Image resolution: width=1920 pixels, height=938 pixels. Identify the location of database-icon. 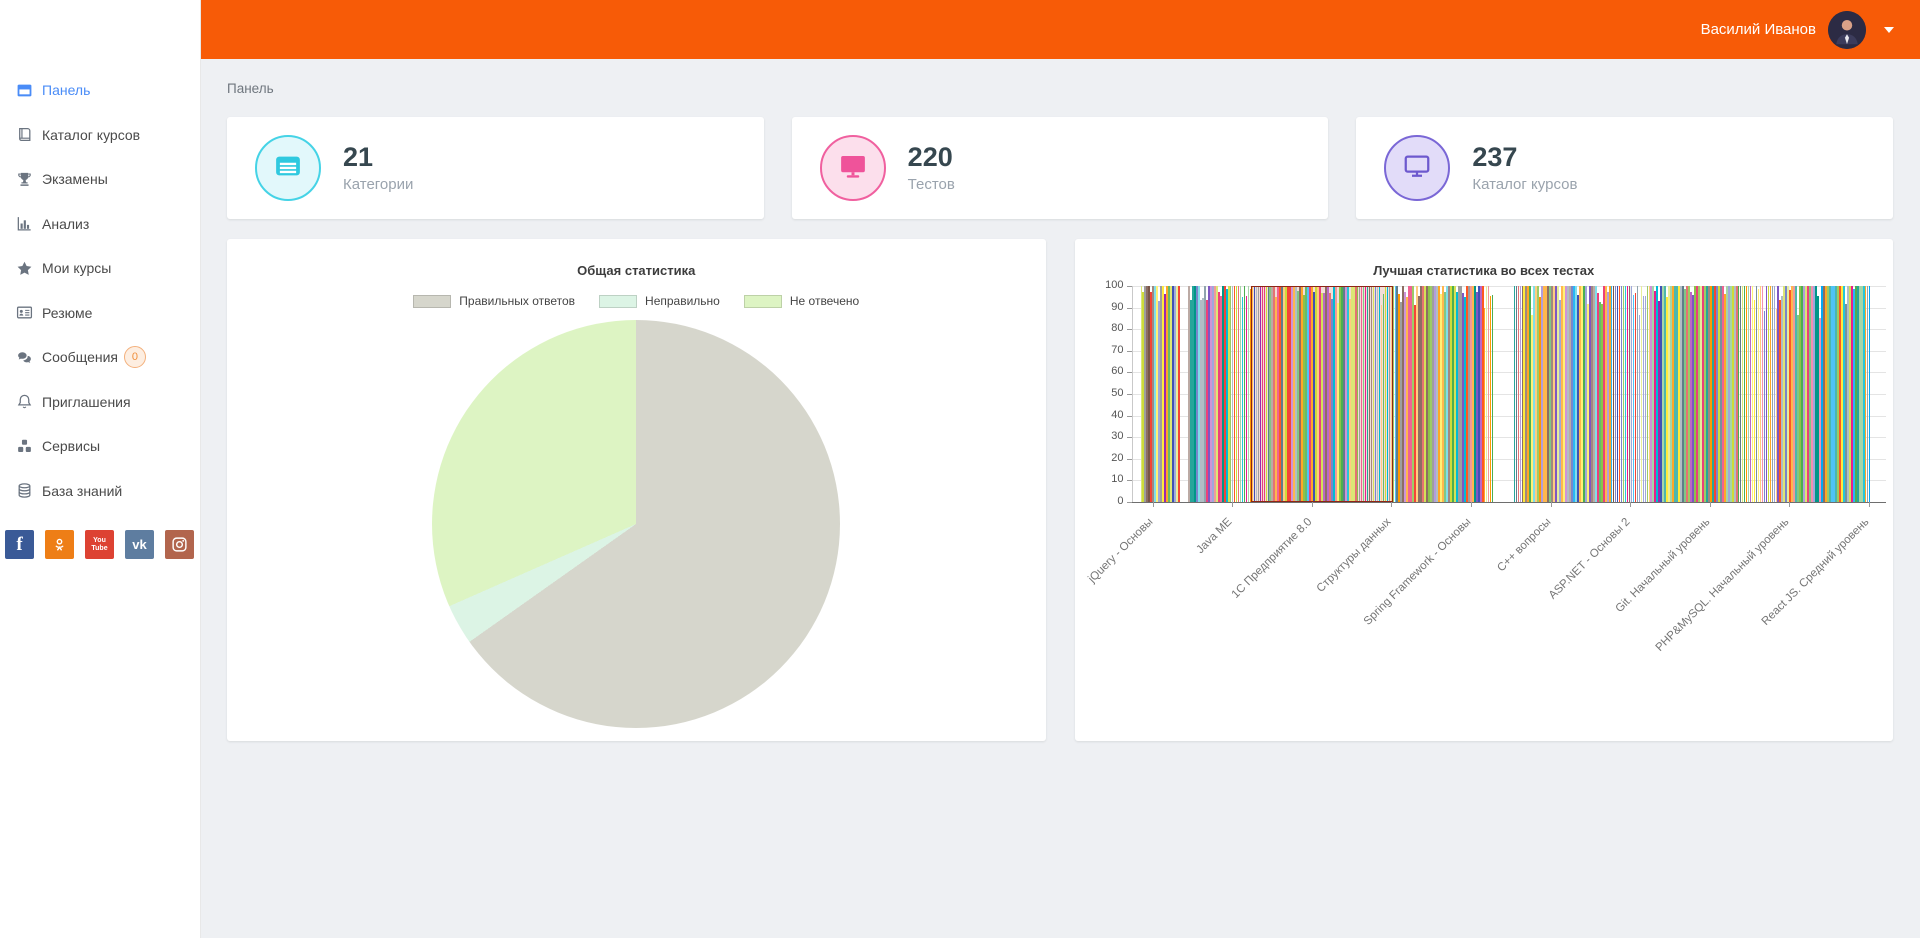
(24, 491).